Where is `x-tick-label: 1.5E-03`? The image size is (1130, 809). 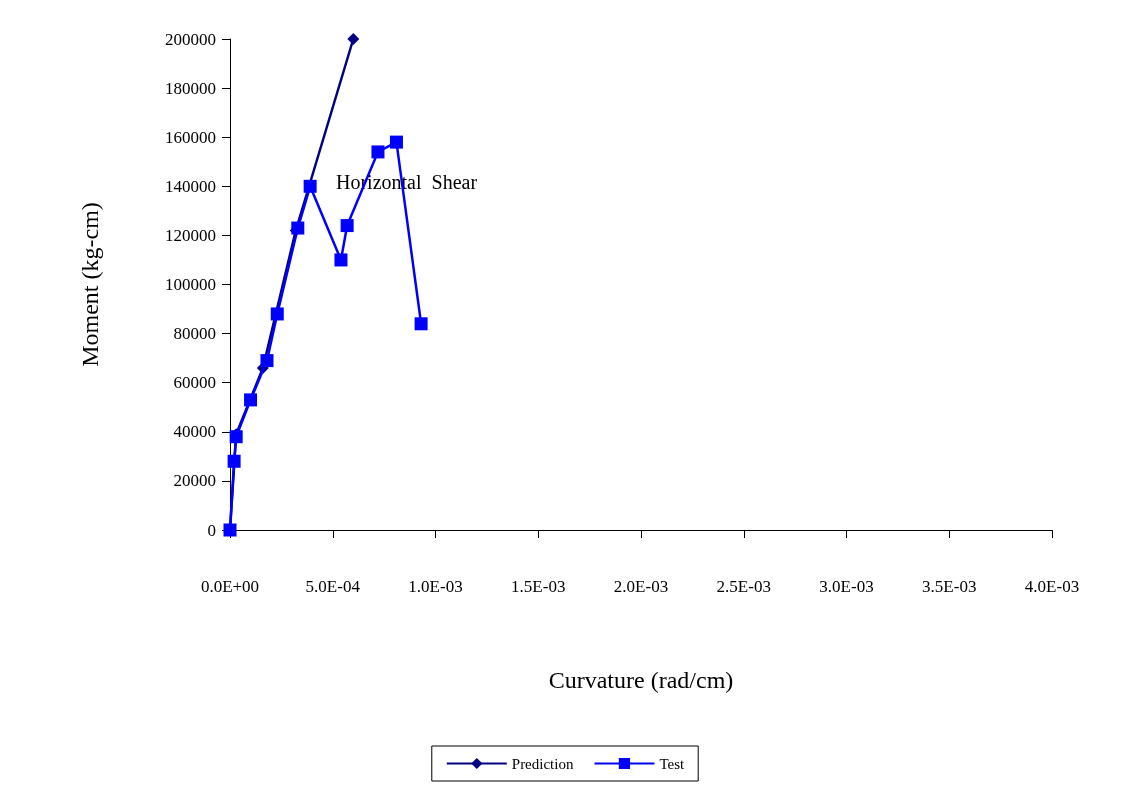
x-tick-label: 1.5E-03 is located at coordinates (538, 586).